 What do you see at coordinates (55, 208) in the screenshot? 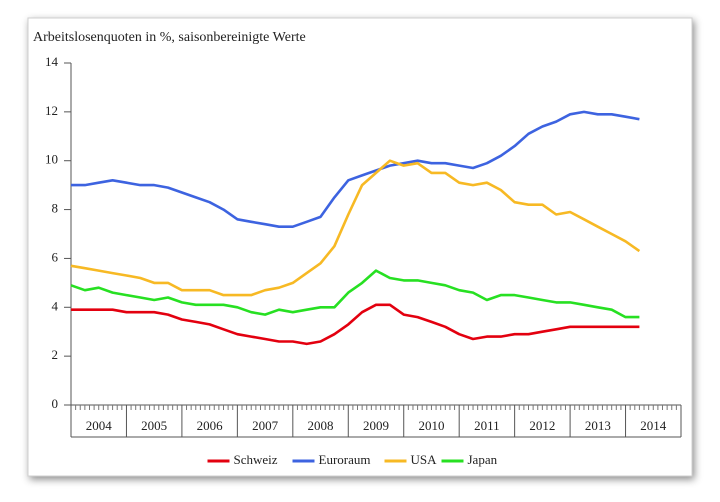
I see `y-tick-label: 8` at bounding box center [55, 208].